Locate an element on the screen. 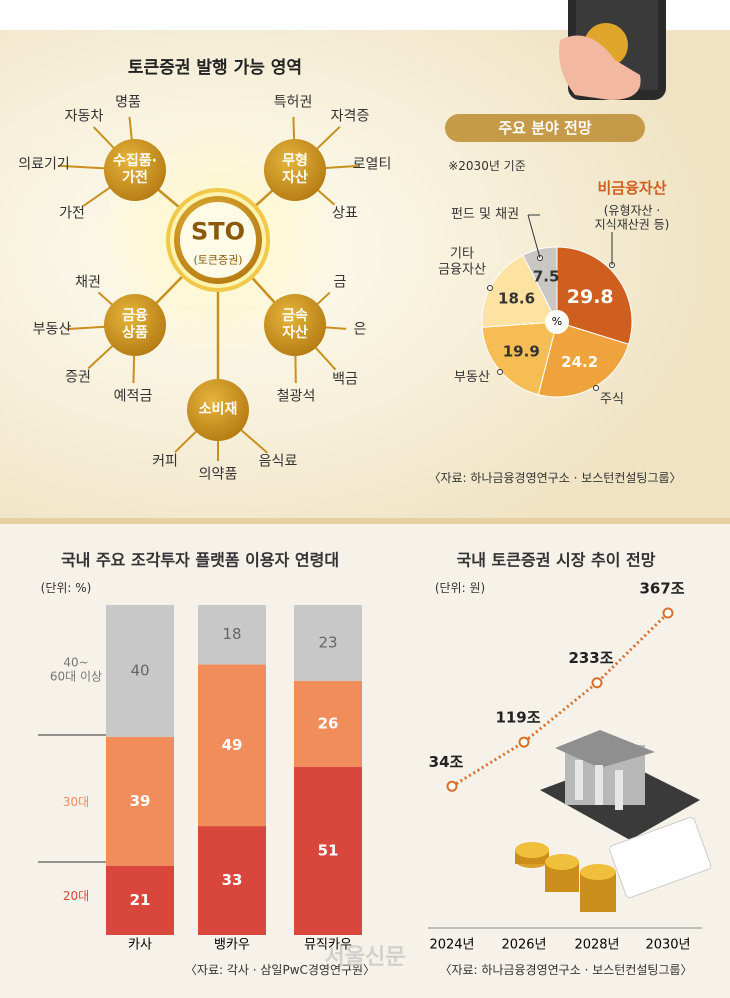  legend-label: 30대 is located at coordinates (76, 801).